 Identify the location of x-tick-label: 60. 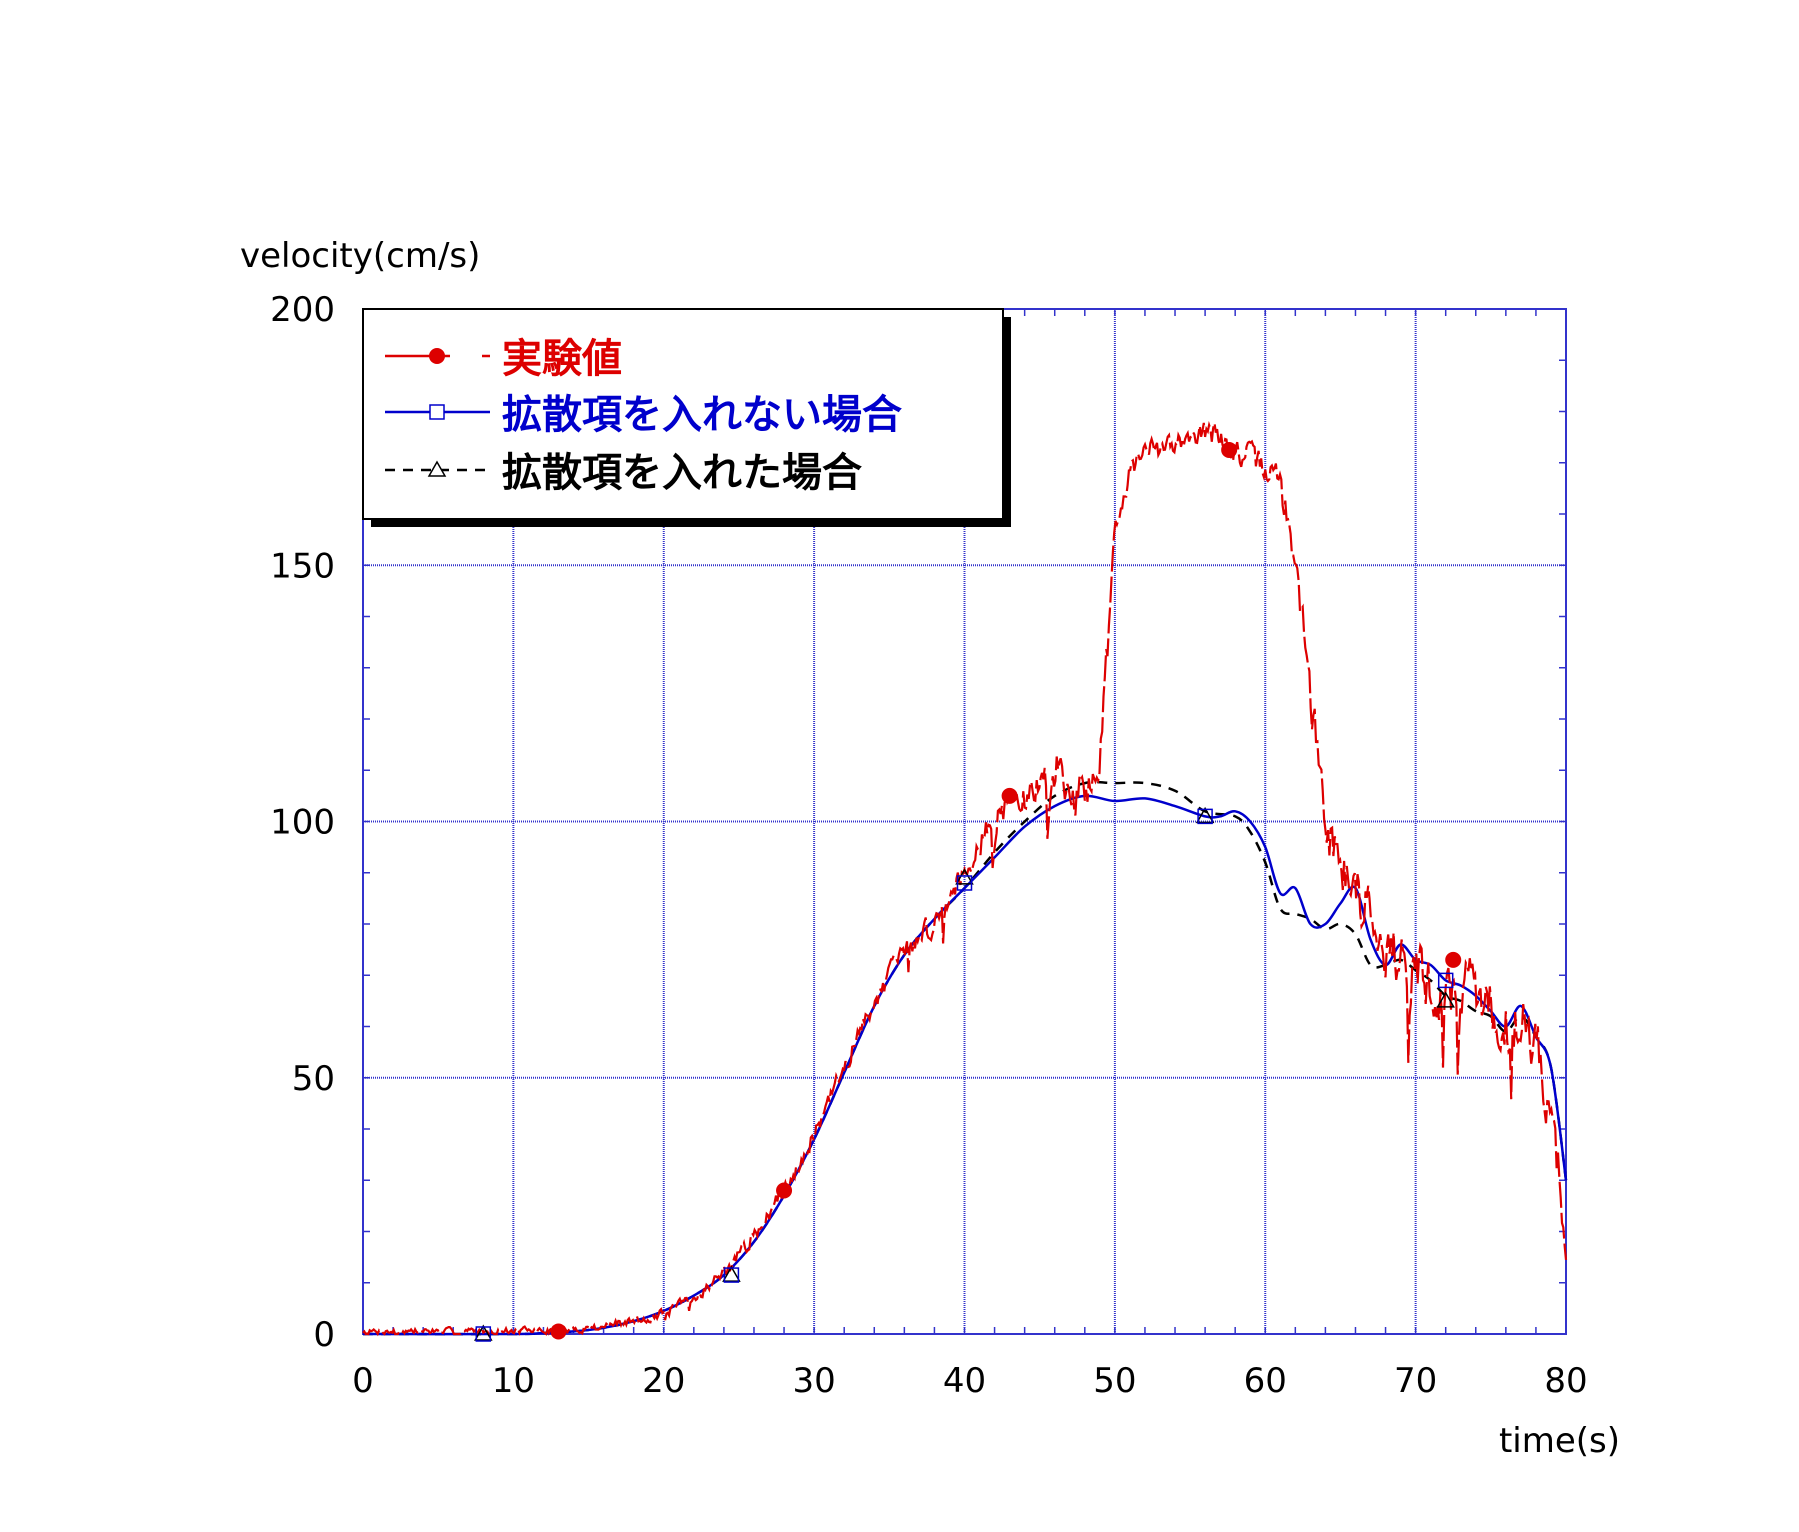
(1265, 1381).